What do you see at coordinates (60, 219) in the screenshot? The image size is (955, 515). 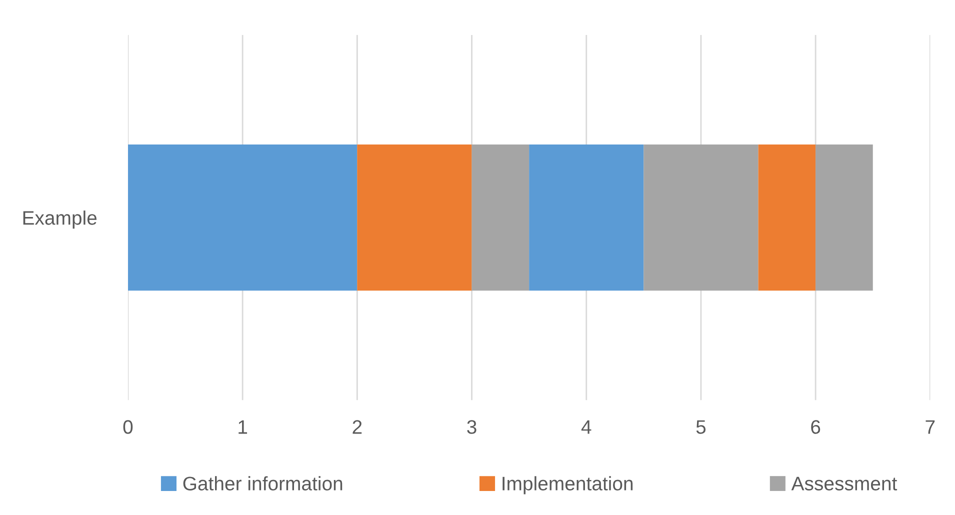 I see `y-tick-label: Example` at bounding box center [60, 219].